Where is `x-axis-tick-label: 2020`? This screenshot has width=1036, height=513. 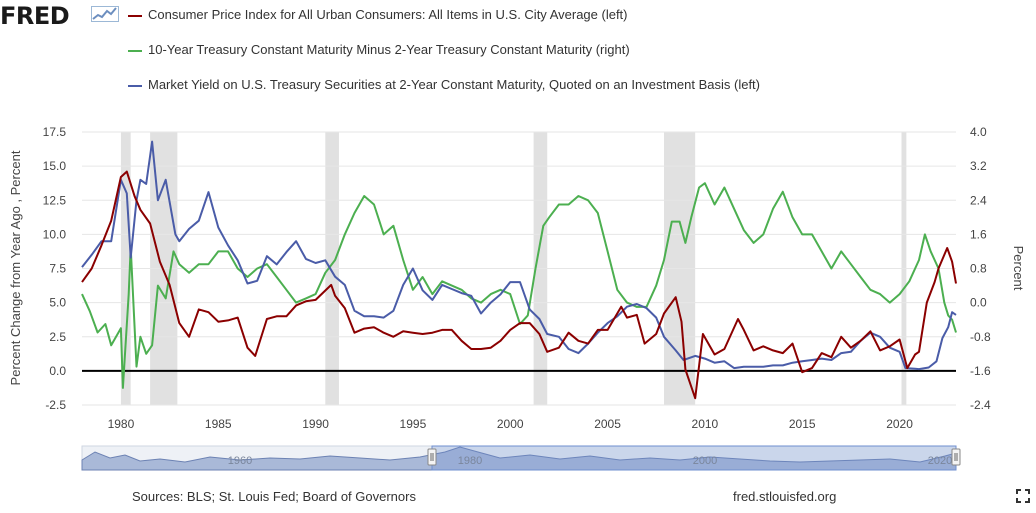 x-axis-tick-label: 2020 is located at coordinates (899, 424).